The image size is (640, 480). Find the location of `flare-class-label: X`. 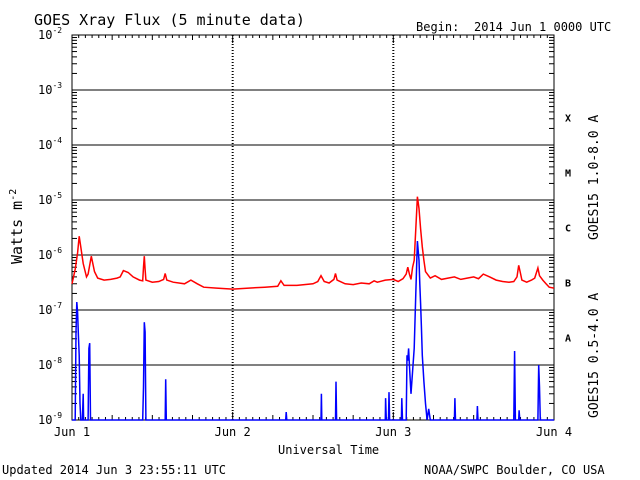

flare-class-label: X is located at coordinates (568, 119).